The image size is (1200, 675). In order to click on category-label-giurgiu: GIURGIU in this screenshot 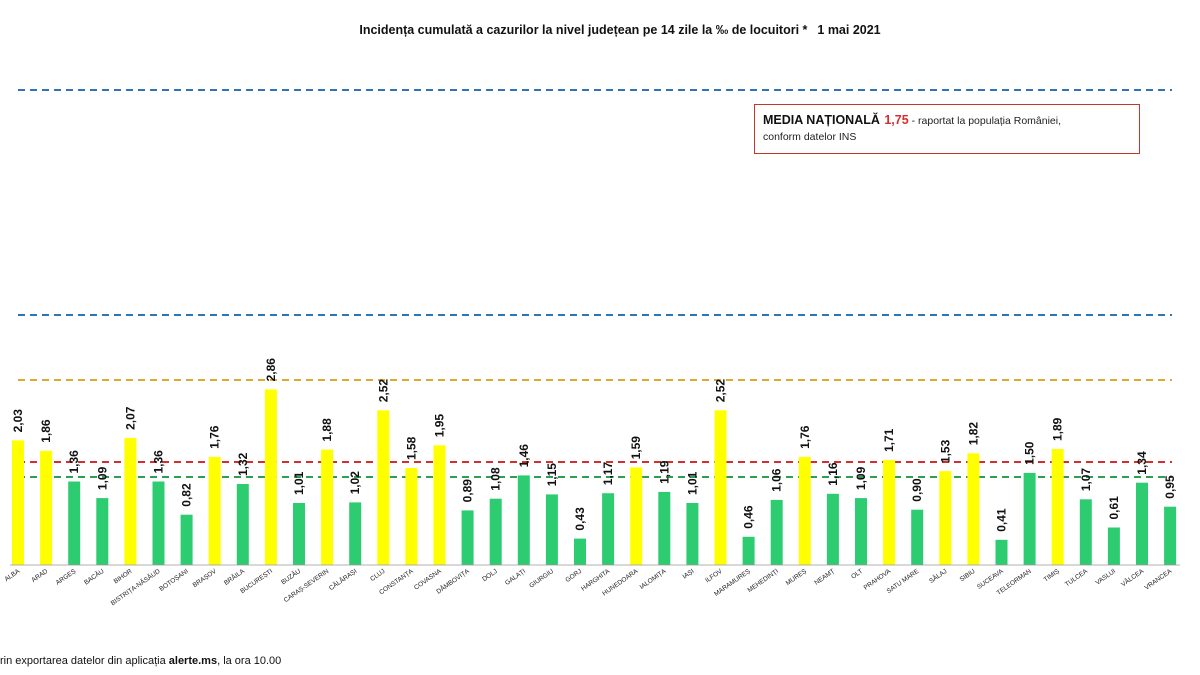, I will do `click(541, 579)`.